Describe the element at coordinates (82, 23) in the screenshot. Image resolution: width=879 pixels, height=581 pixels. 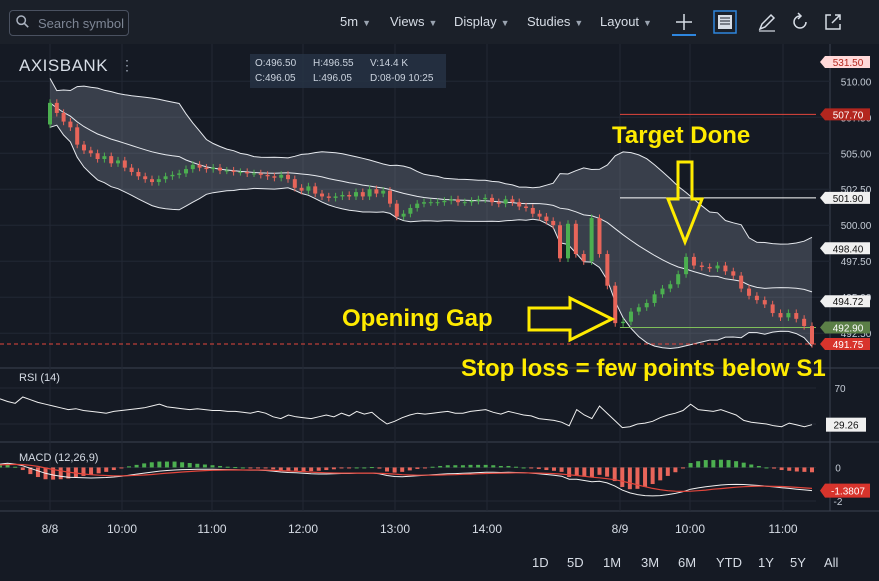
I see `search-input` at that location.